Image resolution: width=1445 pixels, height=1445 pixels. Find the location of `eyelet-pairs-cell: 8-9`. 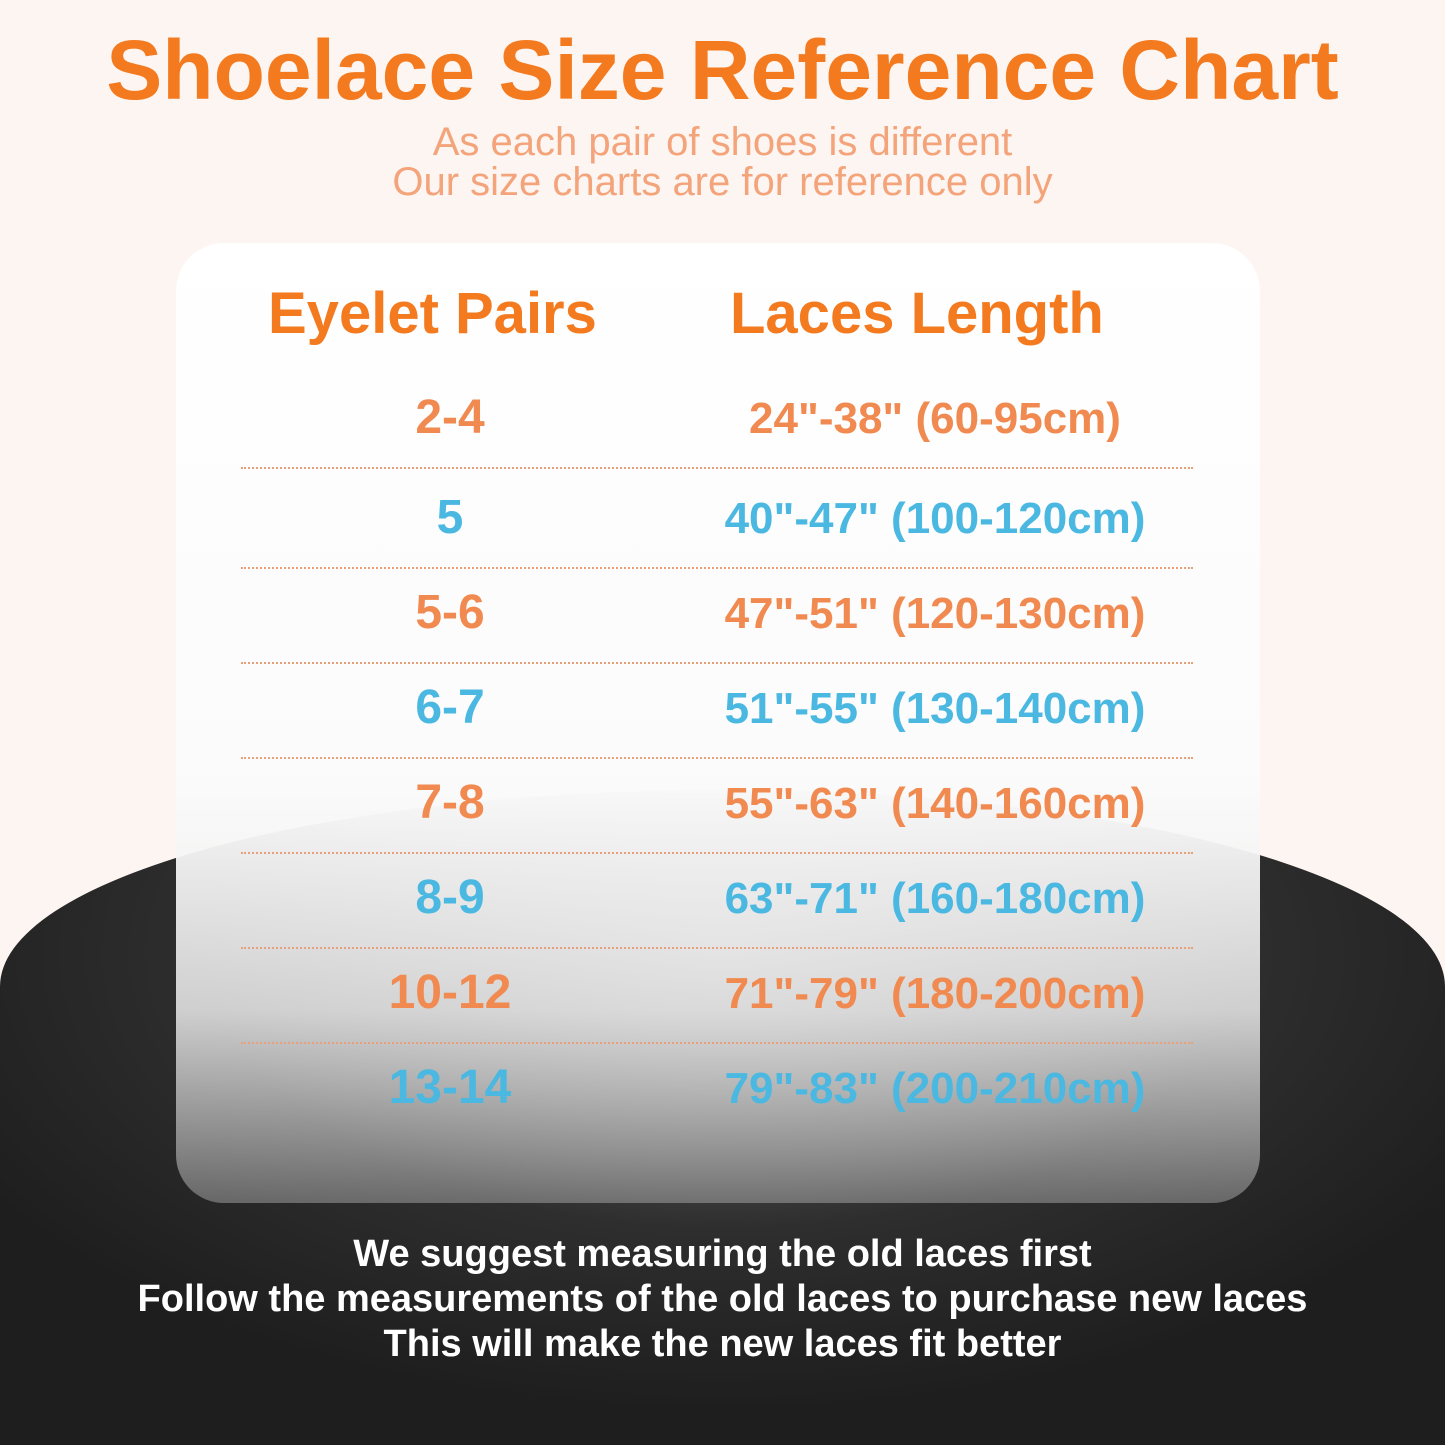

eyelet-pairs-cell: 8-9 is located at coordinates (450, 897).